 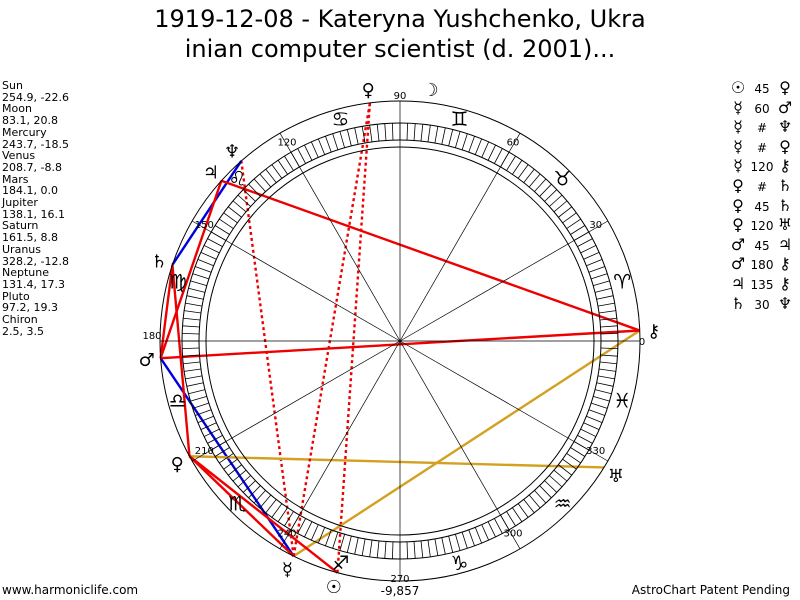 I want to click on zodiac-sign-icon: ♐, so click(x=341, y=563).